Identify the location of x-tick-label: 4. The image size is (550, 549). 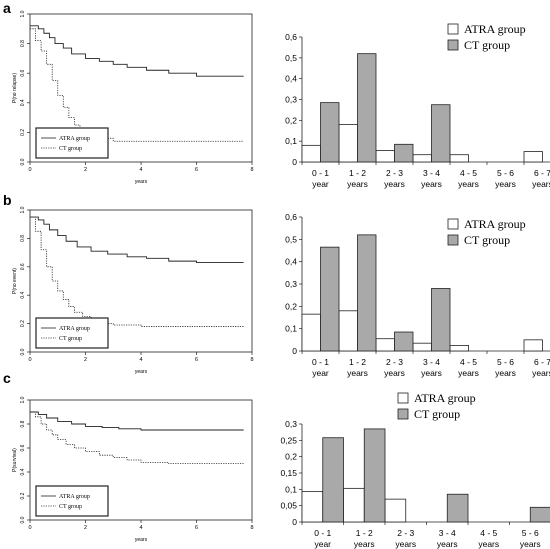
(140, 528).